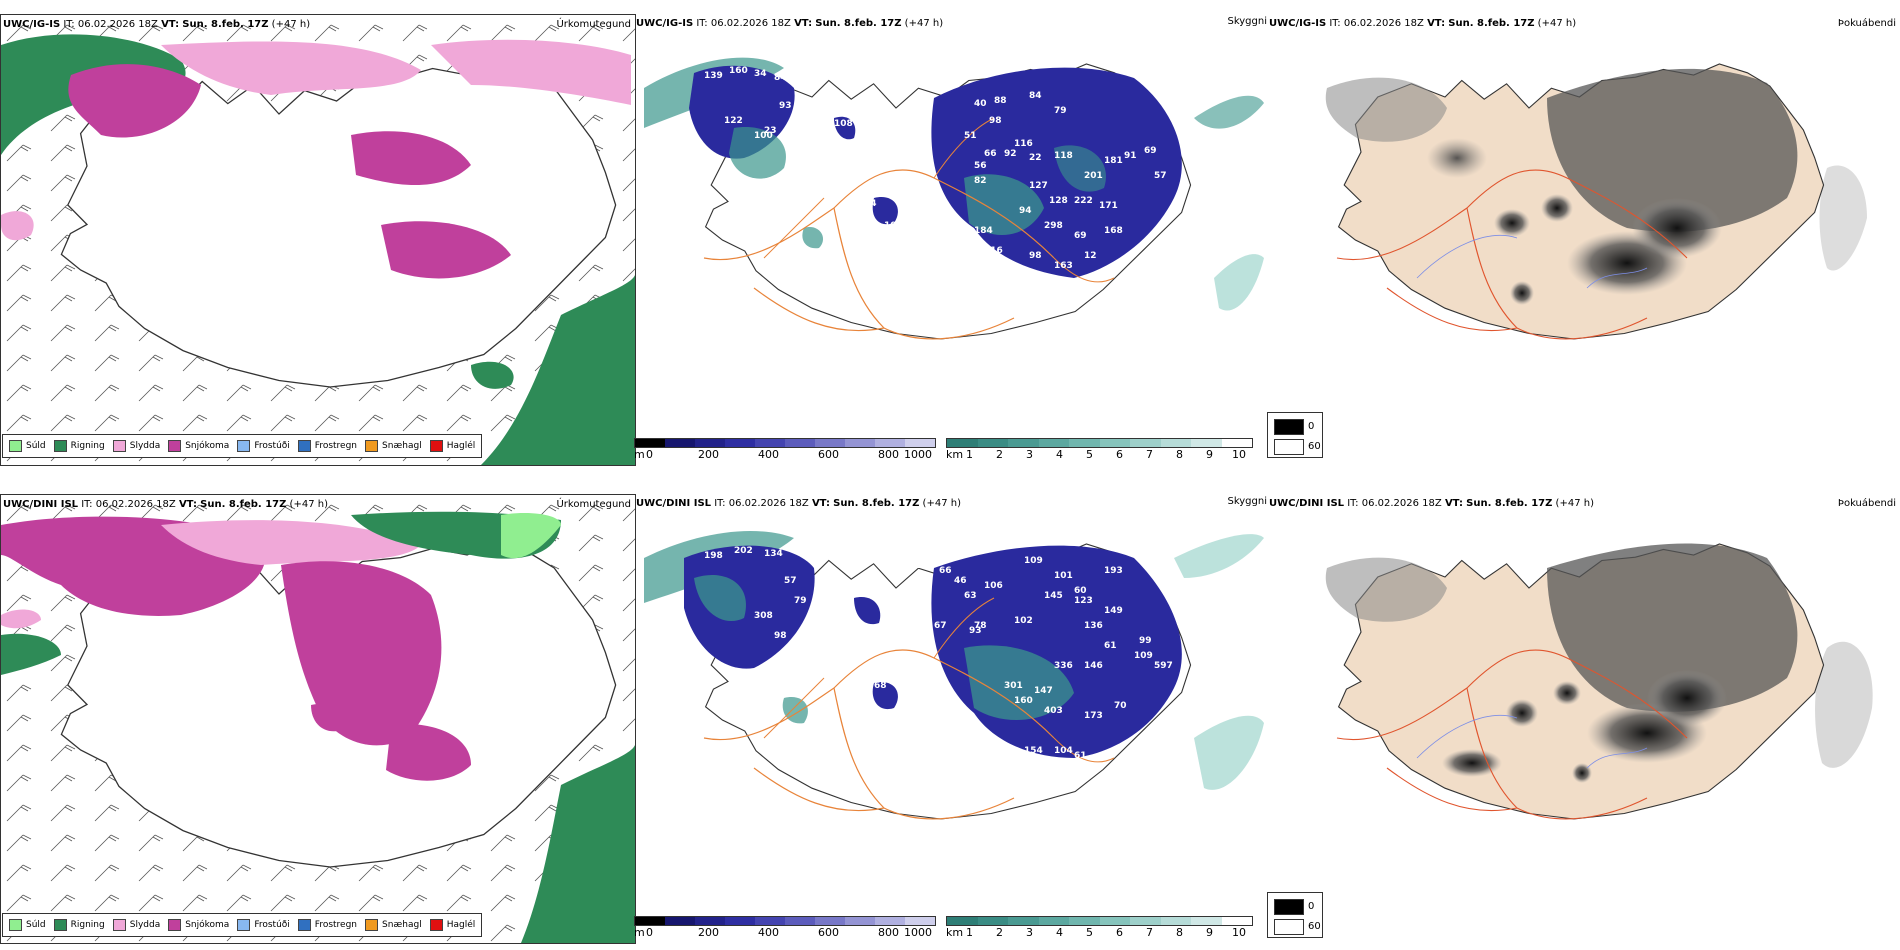  I want to click on colorbar-km-tick: 7, so click(1149, 932).